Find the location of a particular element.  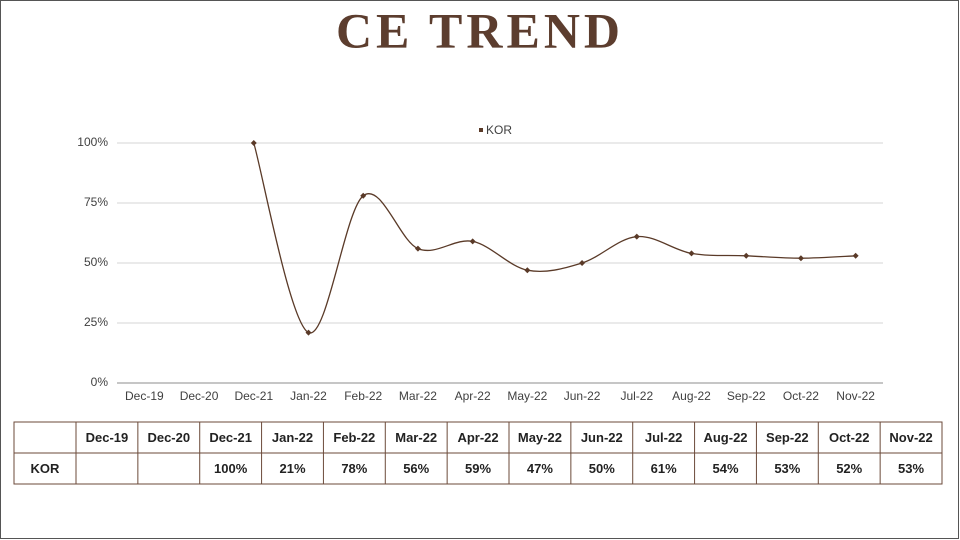

table-header: May-22 is located at coordinates (540, 437).